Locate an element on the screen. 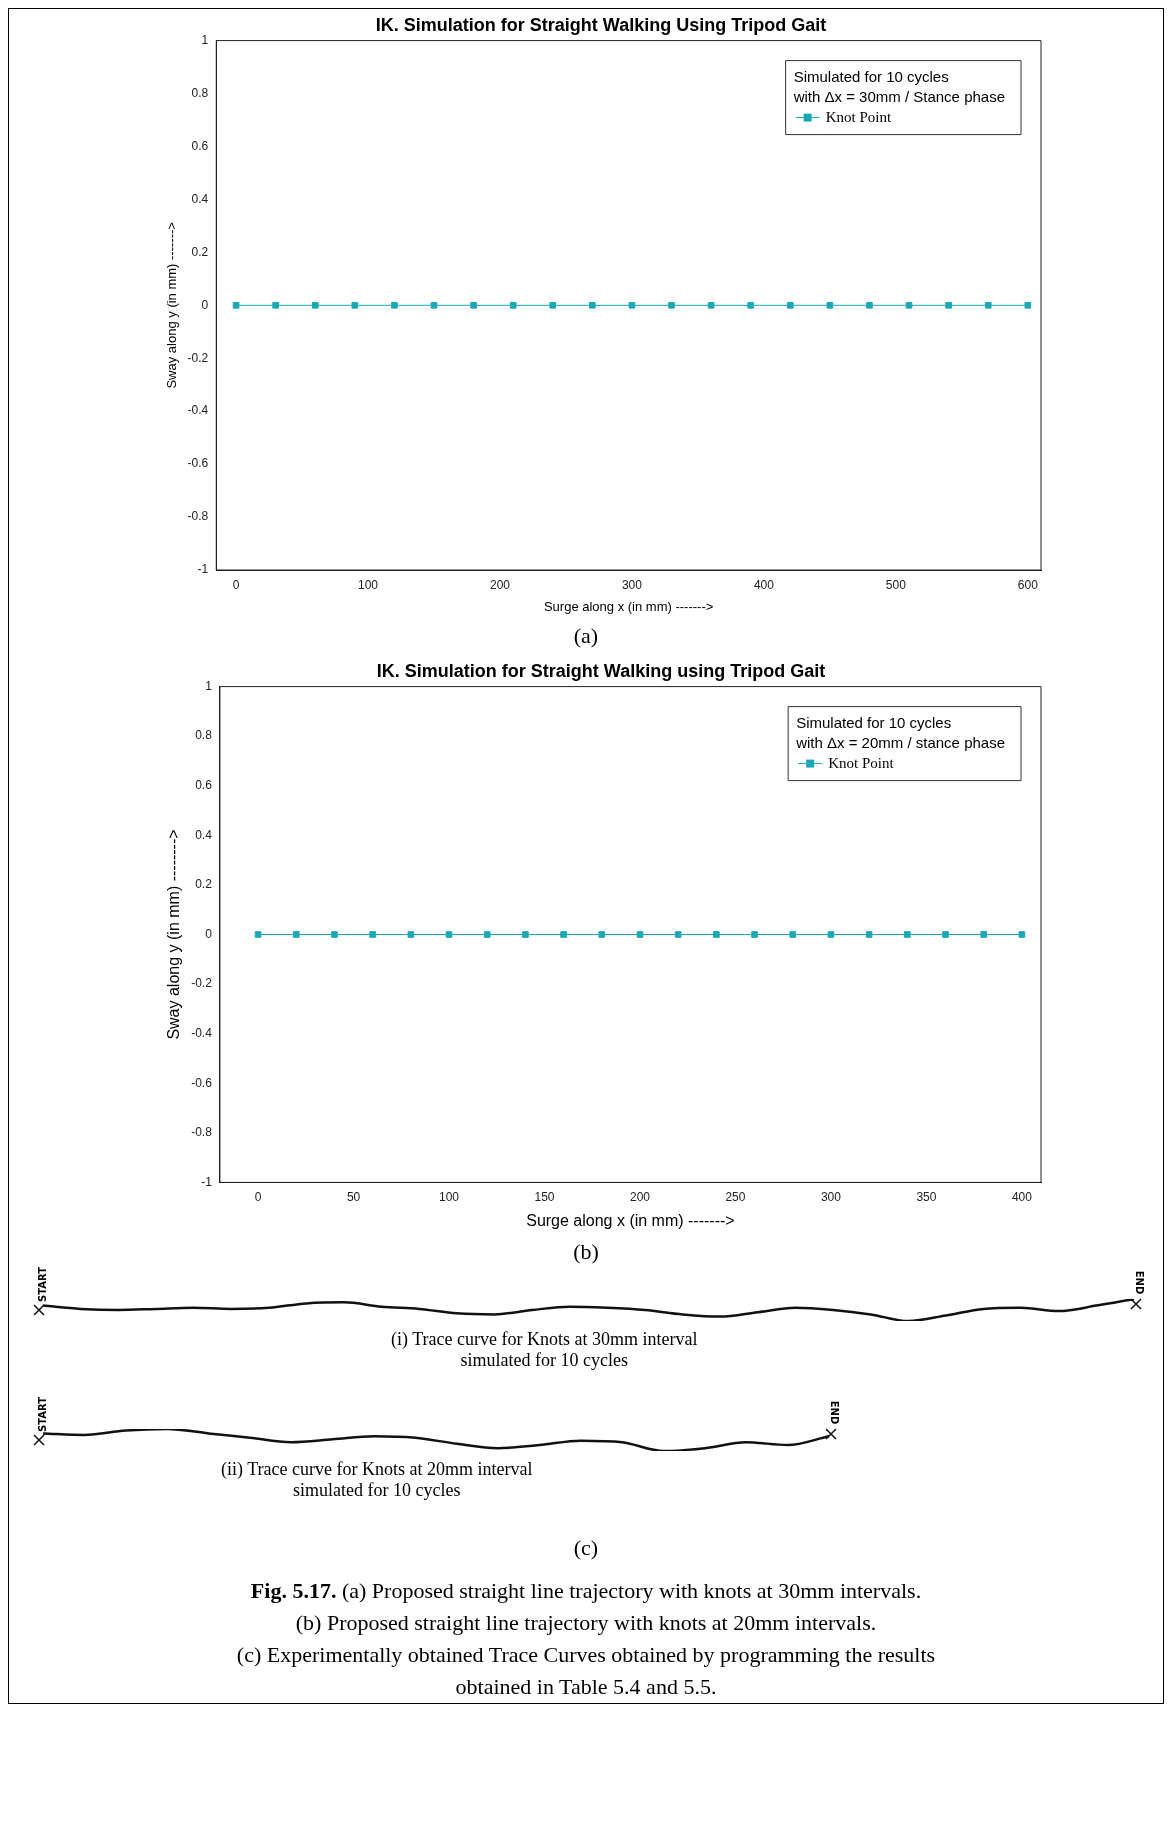 This screenshot has width=1171, height=1830. x-tick-label: 350 is located at coordinates (926, 1196).